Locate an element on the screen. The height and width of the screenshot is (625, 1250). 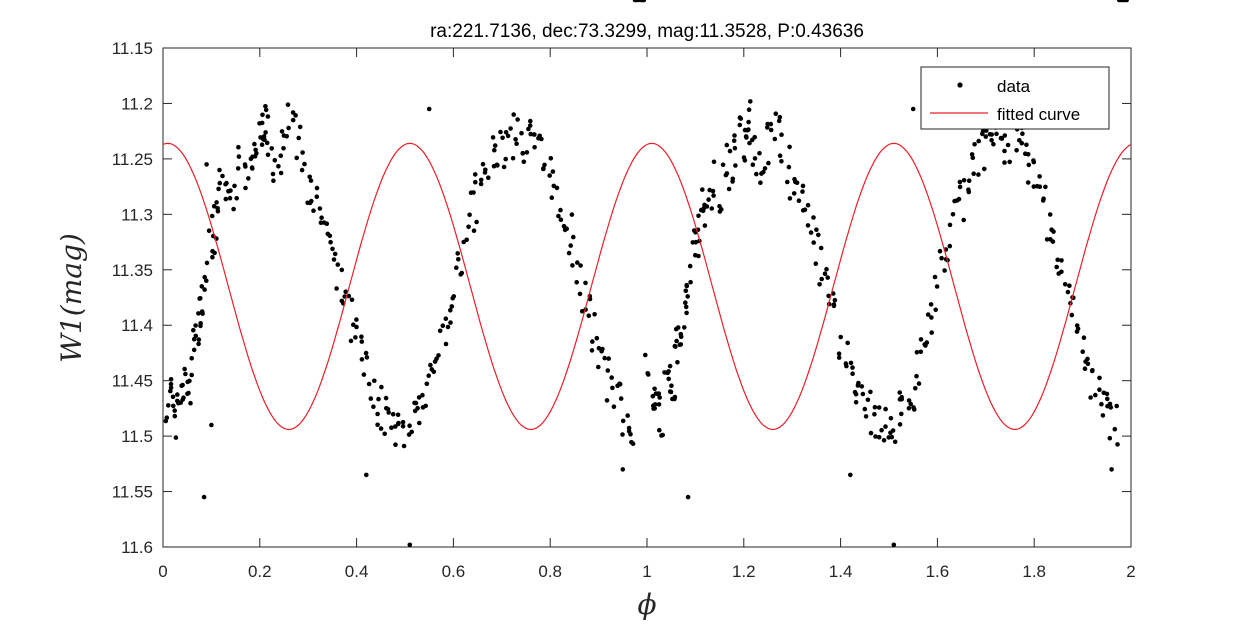
legend-curve-label: fitted curve is located at coordinates (1038, 114).